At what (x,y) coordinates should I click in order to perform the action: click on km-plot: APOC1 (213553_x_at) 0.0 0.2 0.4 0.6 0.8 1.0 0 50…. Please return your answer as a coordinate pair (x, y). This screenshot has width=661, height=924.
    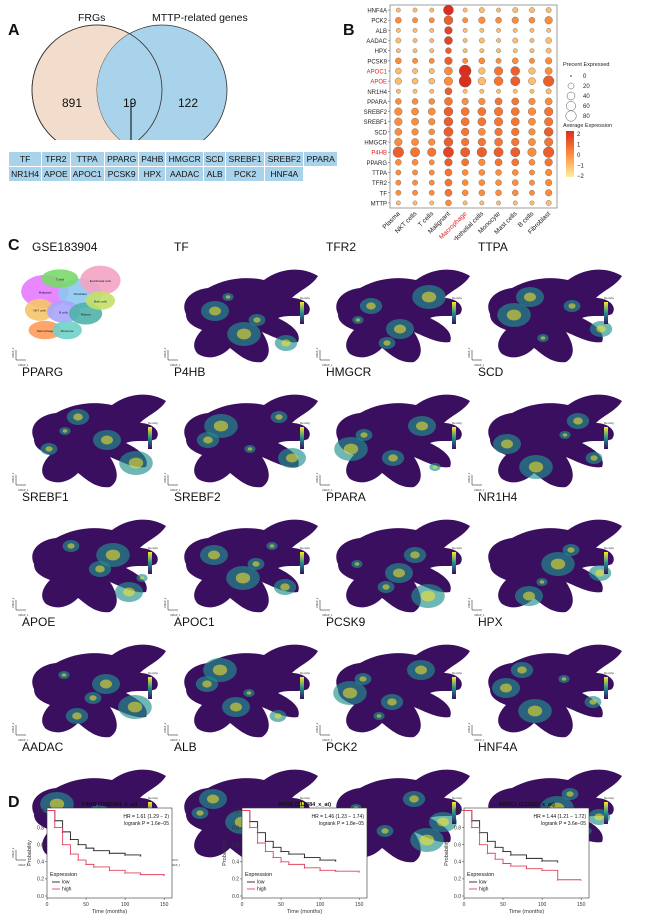
    Looking at the image, I should click on (517, 860).